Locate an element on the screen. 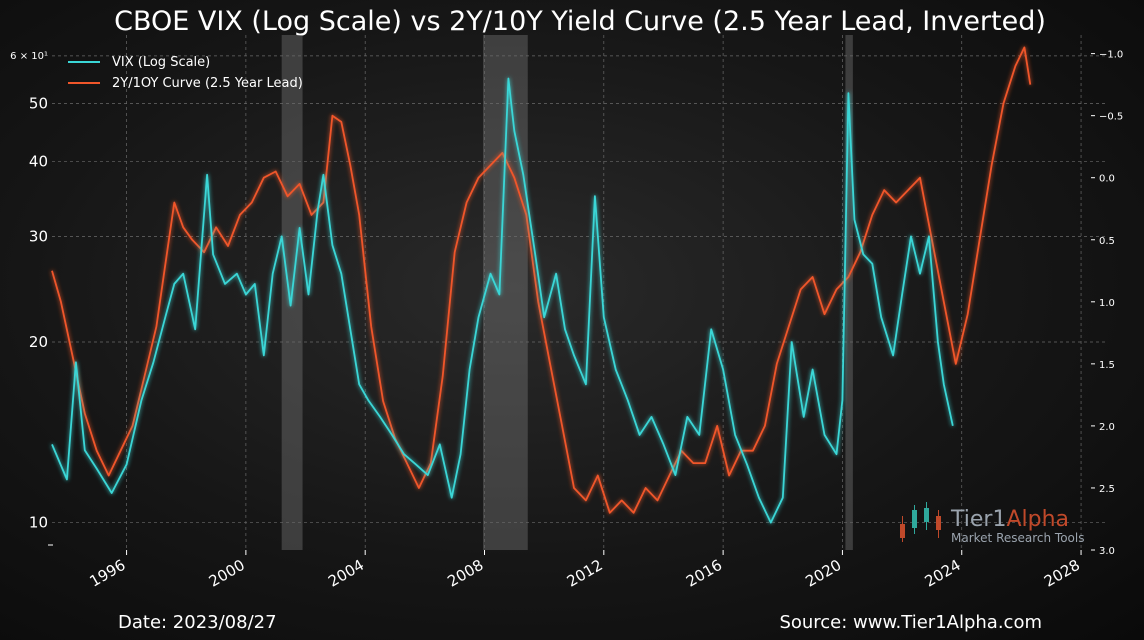 The image size is (1144, 640). legend-label-curve: 2Y/1OY Curve (2.5 Year Lead) is located at coordinates (207, 83).